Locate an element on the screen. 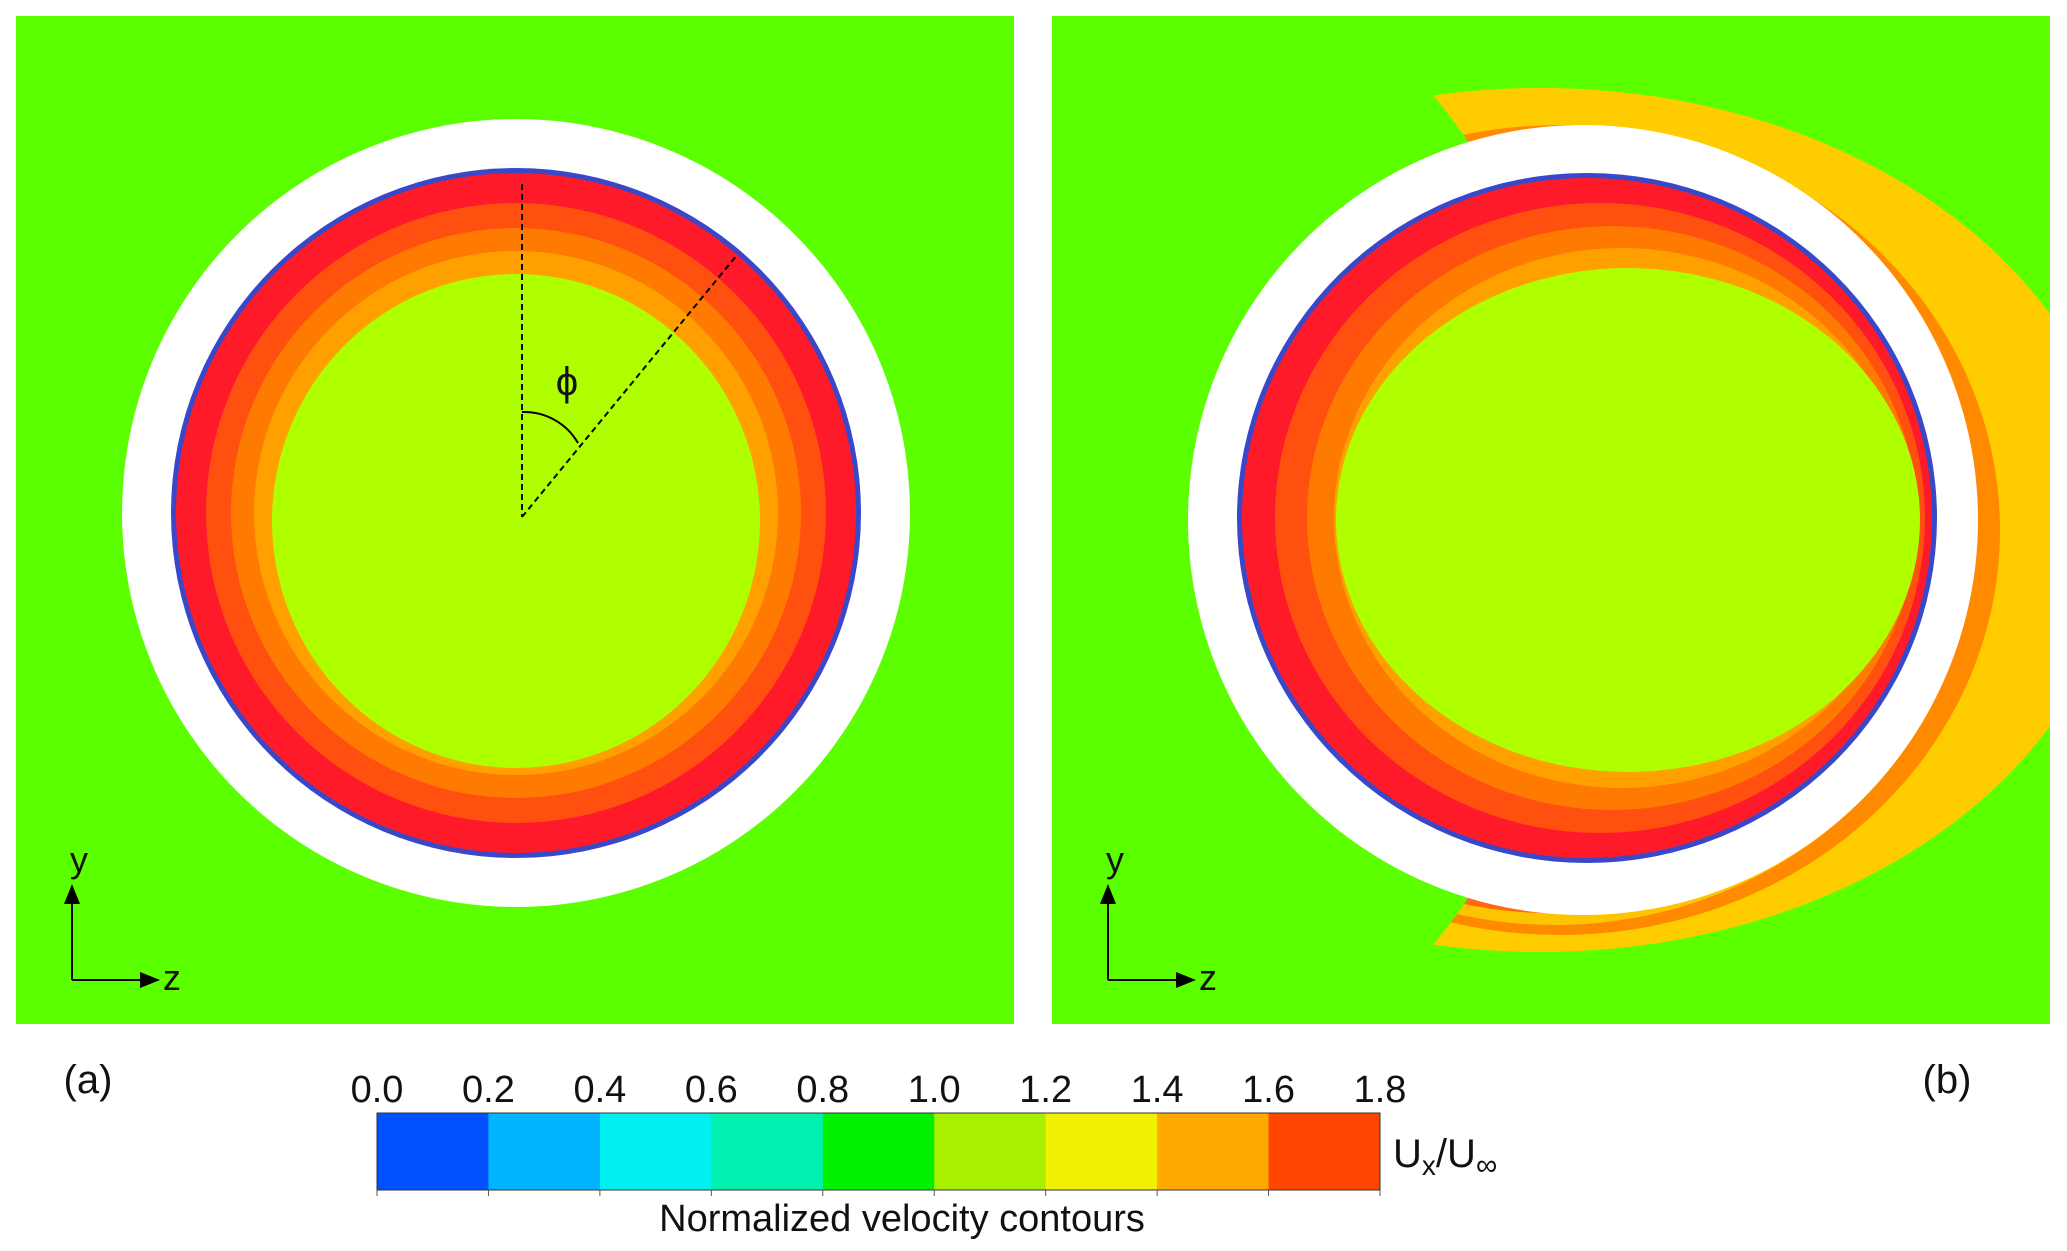 The image size is (2067, 1251). colorbar-tick-label-3: 0.6 is located at coordinates (711, 1090).